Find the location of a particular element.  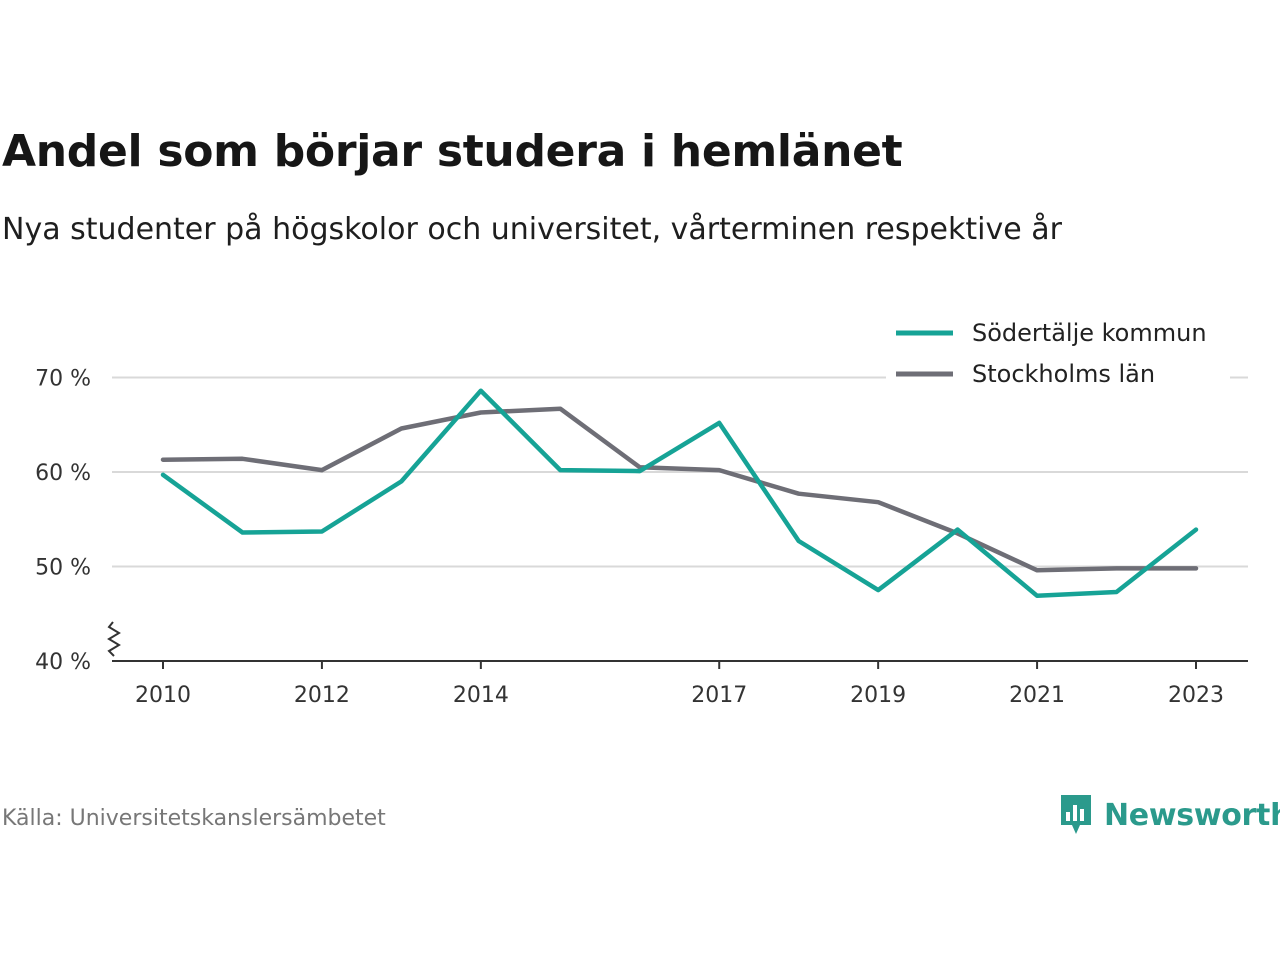

brand-logo: Newsworthy is located at coordinates (1169, 815).